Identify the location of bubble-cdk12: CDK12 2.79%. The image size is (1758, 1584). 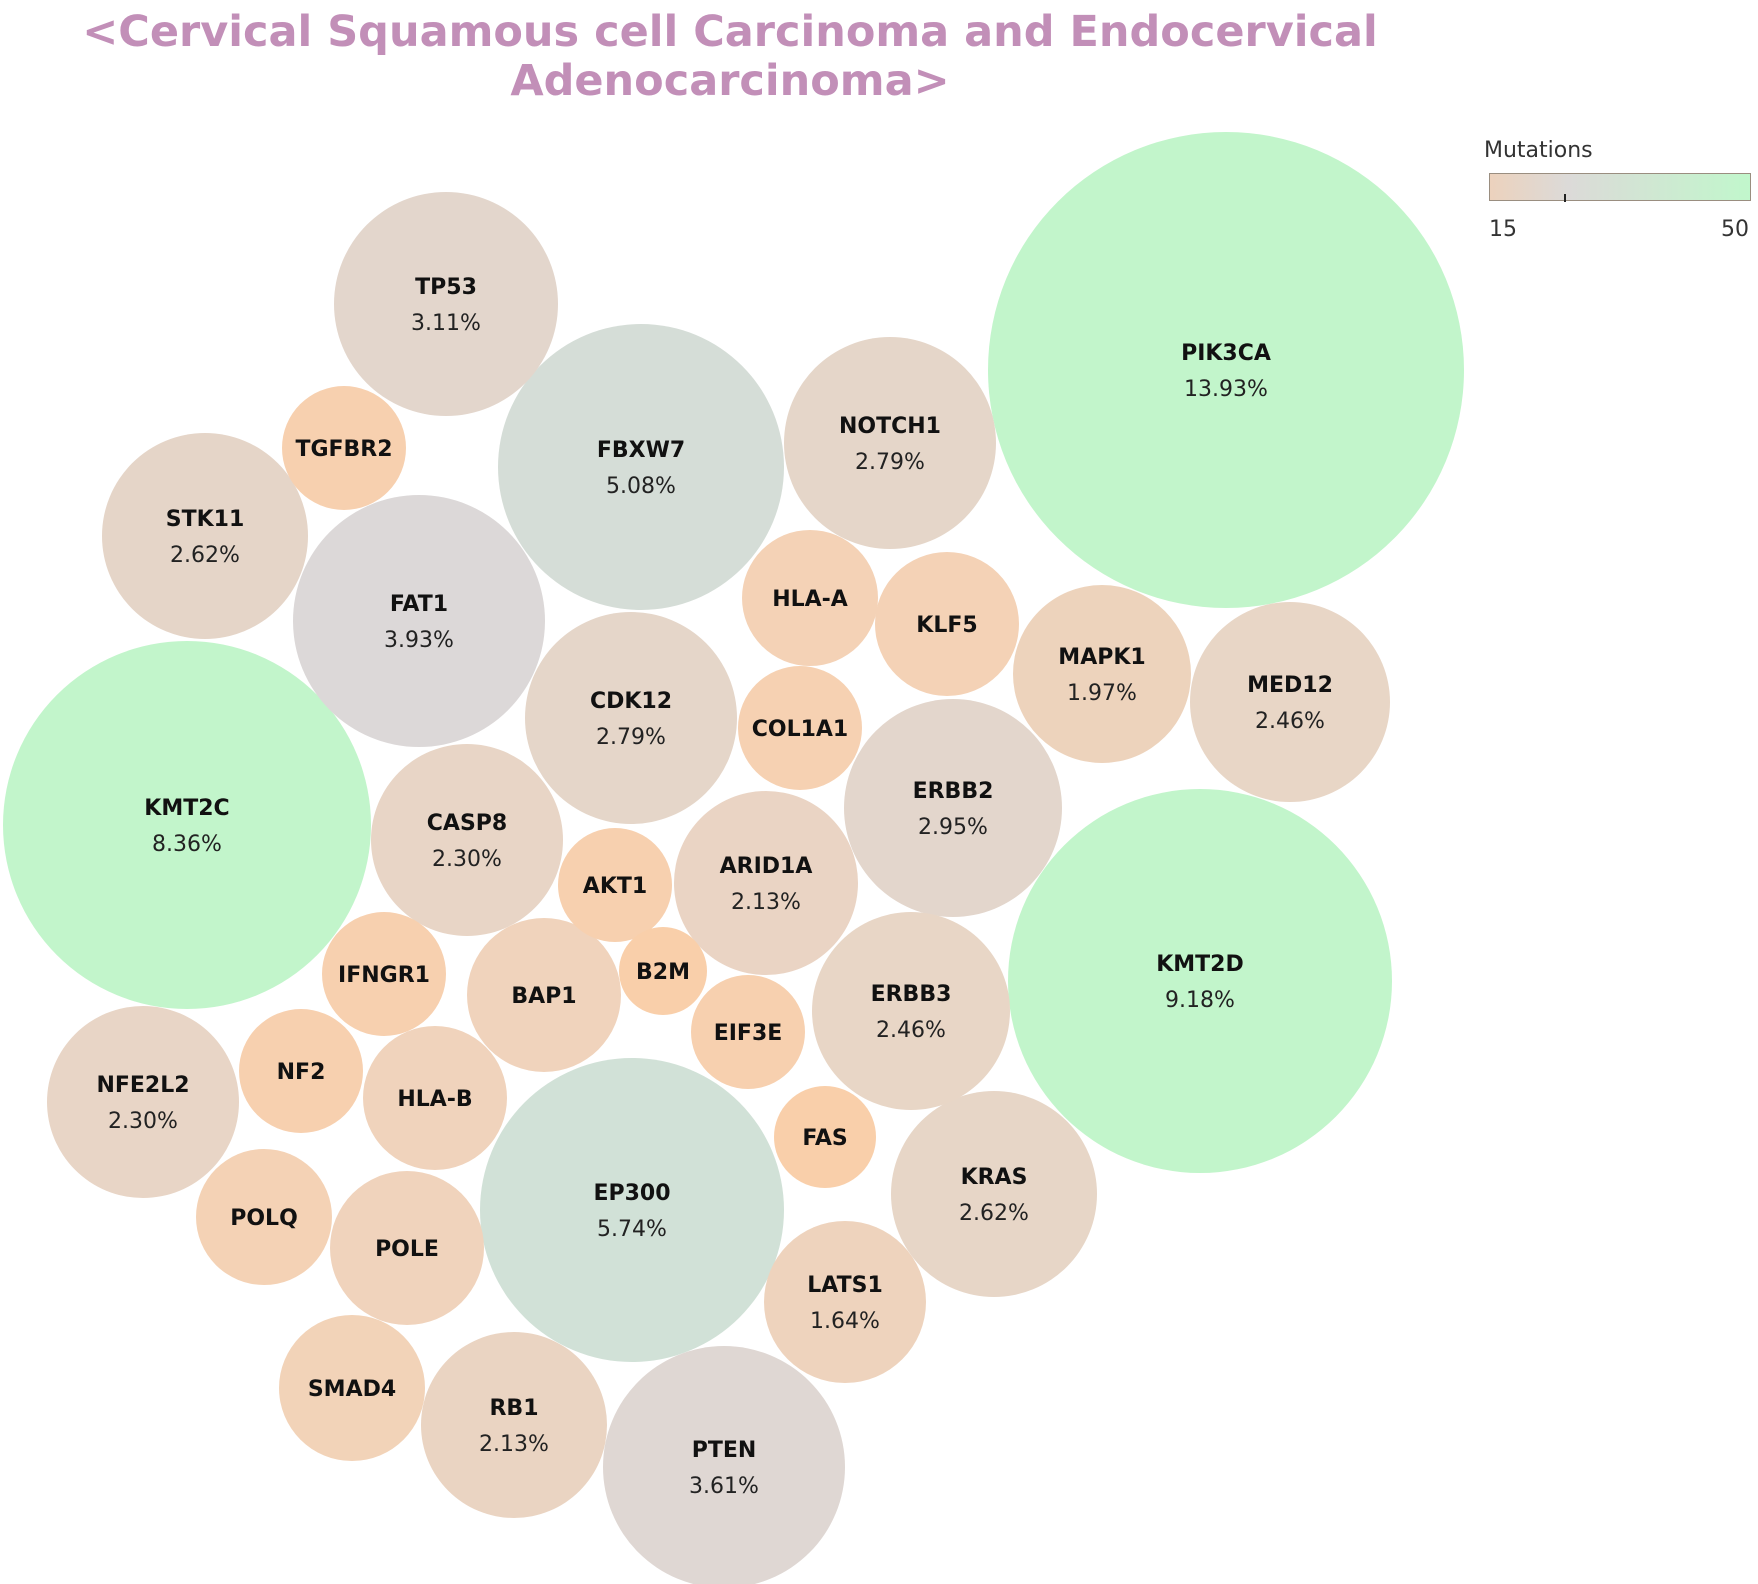
(631, 718).